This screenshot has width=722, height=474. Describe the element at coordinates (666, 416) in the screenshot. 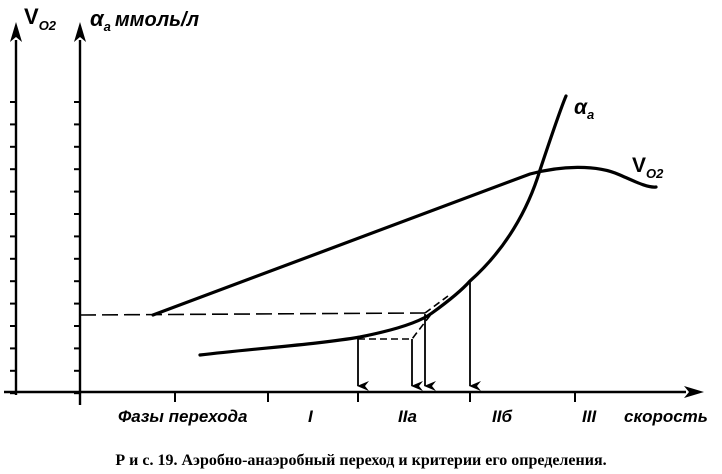

I see `x-axis-label: скорость` at that location.